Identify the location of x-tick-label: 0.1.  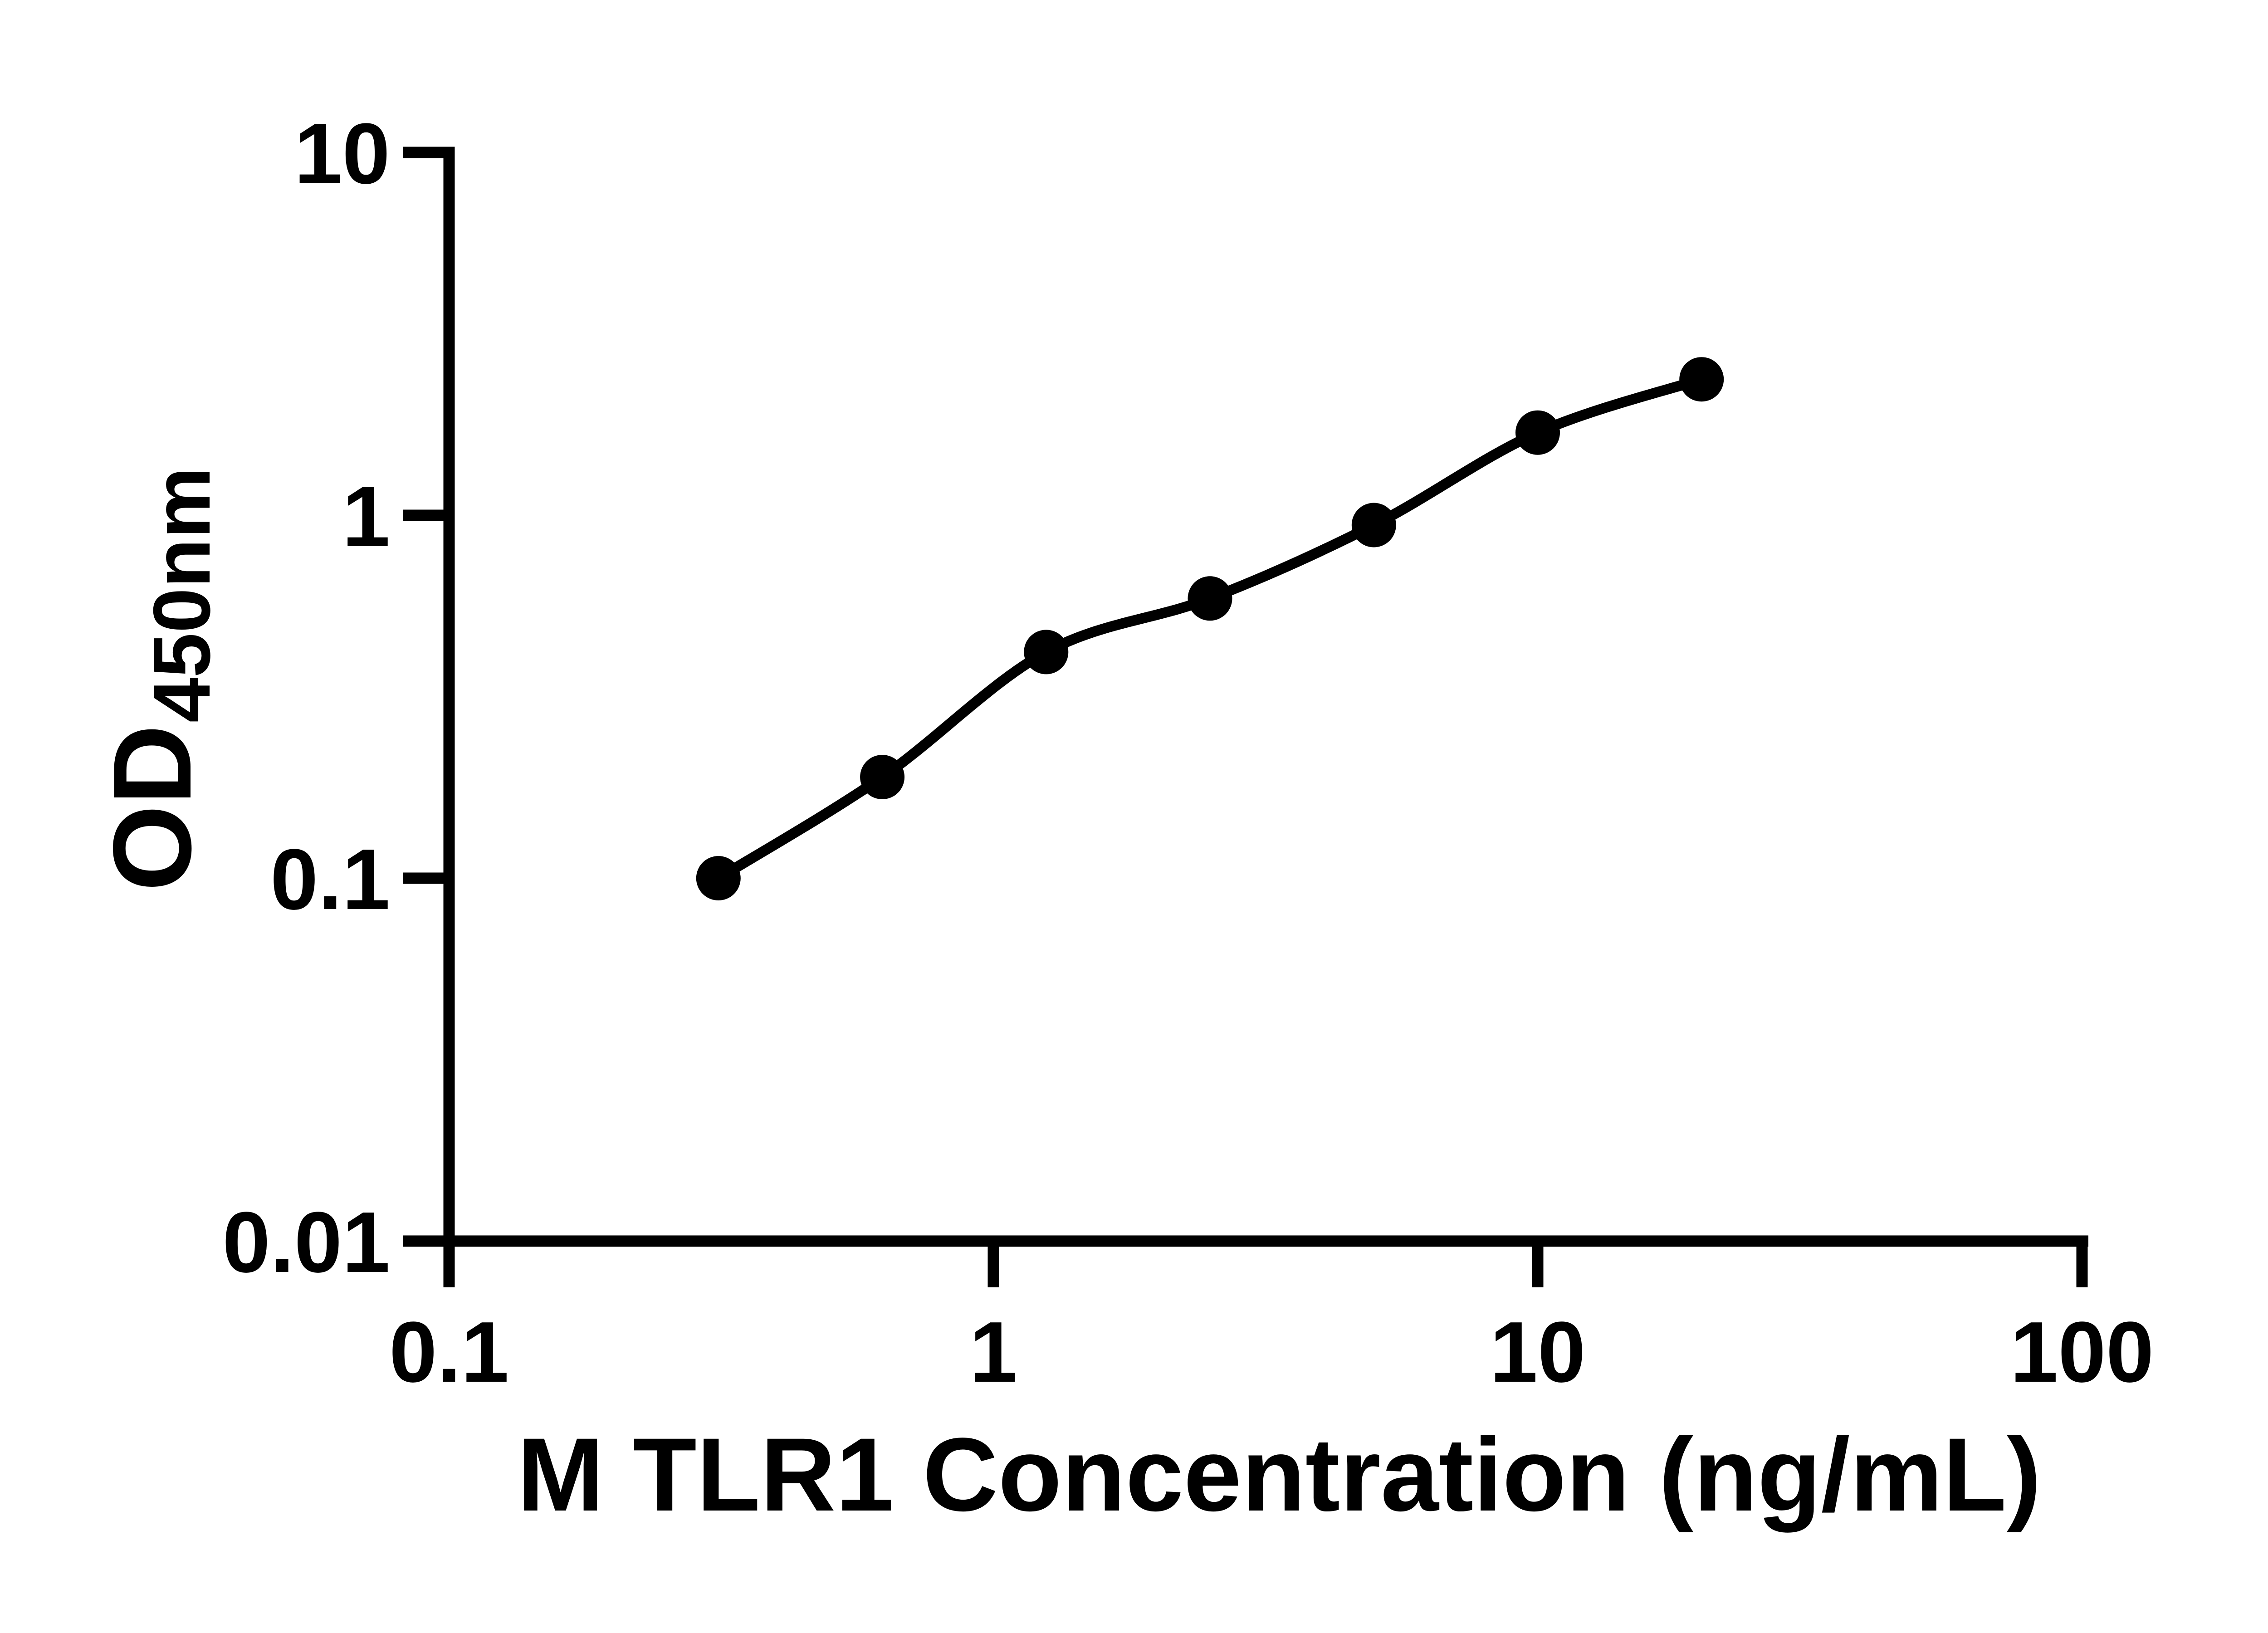
(449, 1352).